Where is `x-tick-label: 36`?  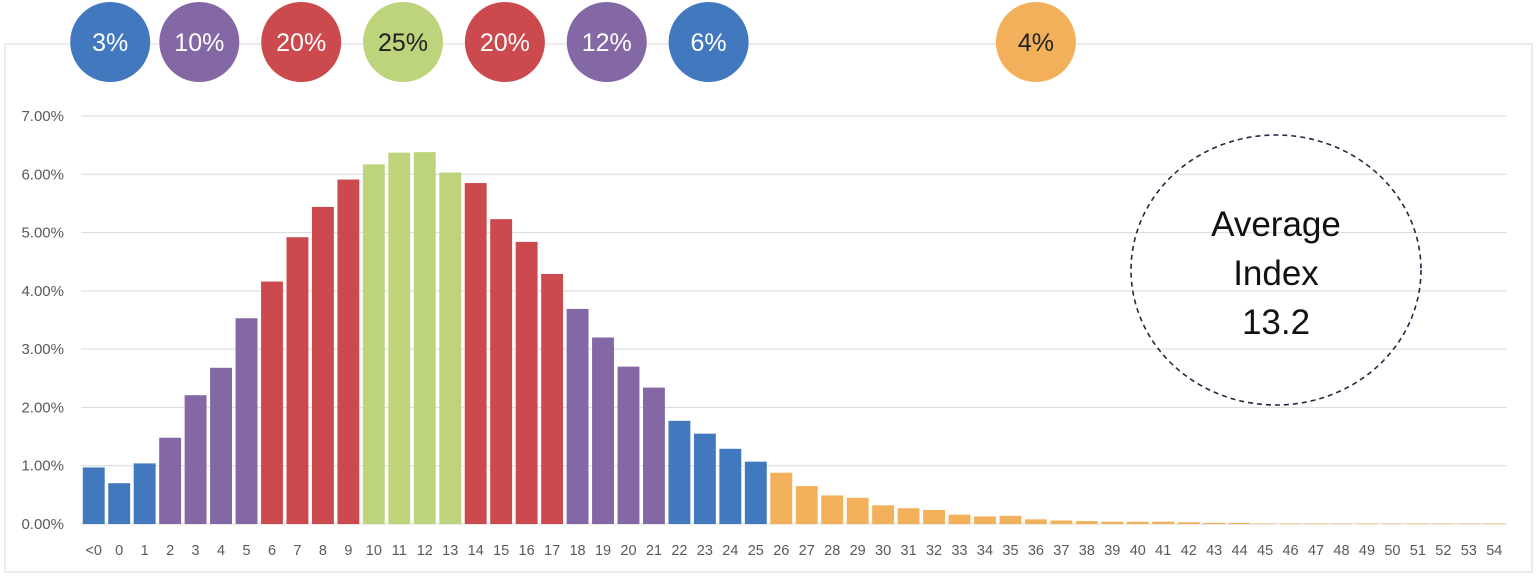
x-tick-label: 36 is located at coordinates (1036, 551).